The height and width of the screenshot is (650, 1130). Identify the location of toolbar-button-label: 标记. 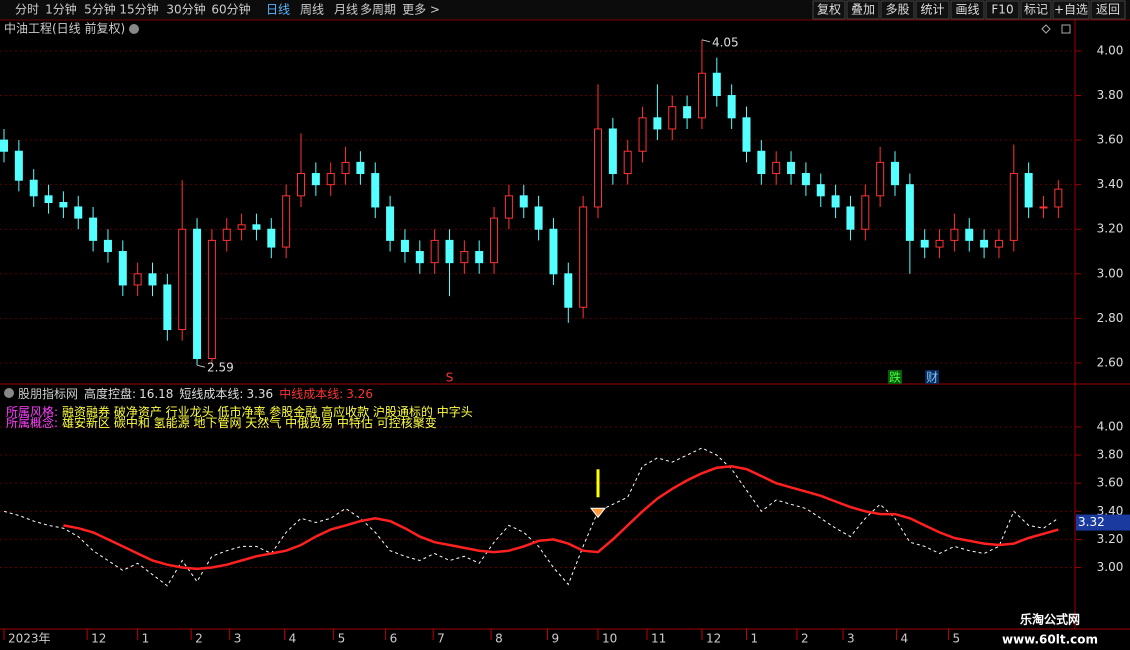
(1036, 10).